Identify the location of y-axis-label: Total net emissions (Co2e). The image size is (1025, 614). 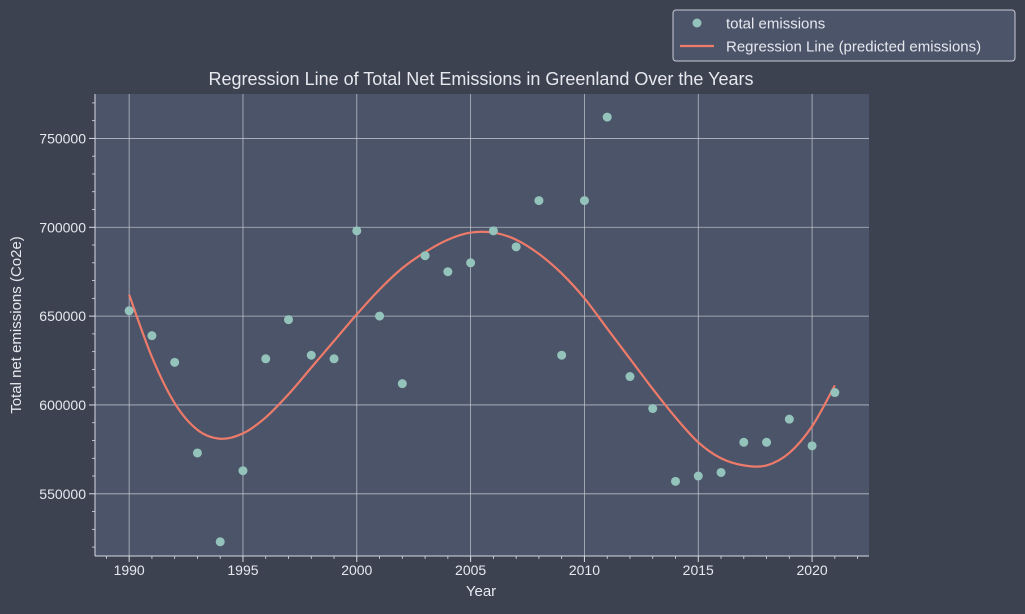
(16, 325).